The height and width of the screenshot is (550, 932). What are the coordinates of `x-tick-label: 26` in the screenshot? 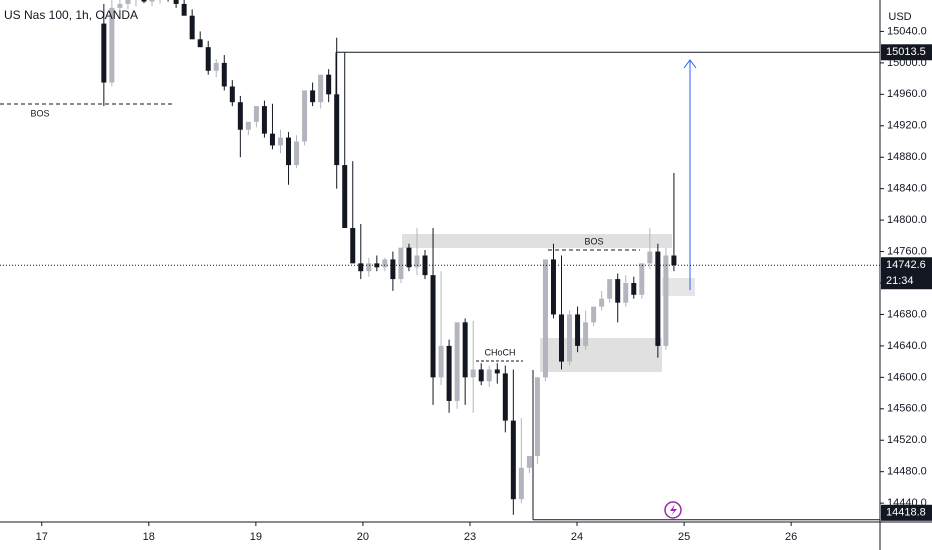 It's located at (791, 537).